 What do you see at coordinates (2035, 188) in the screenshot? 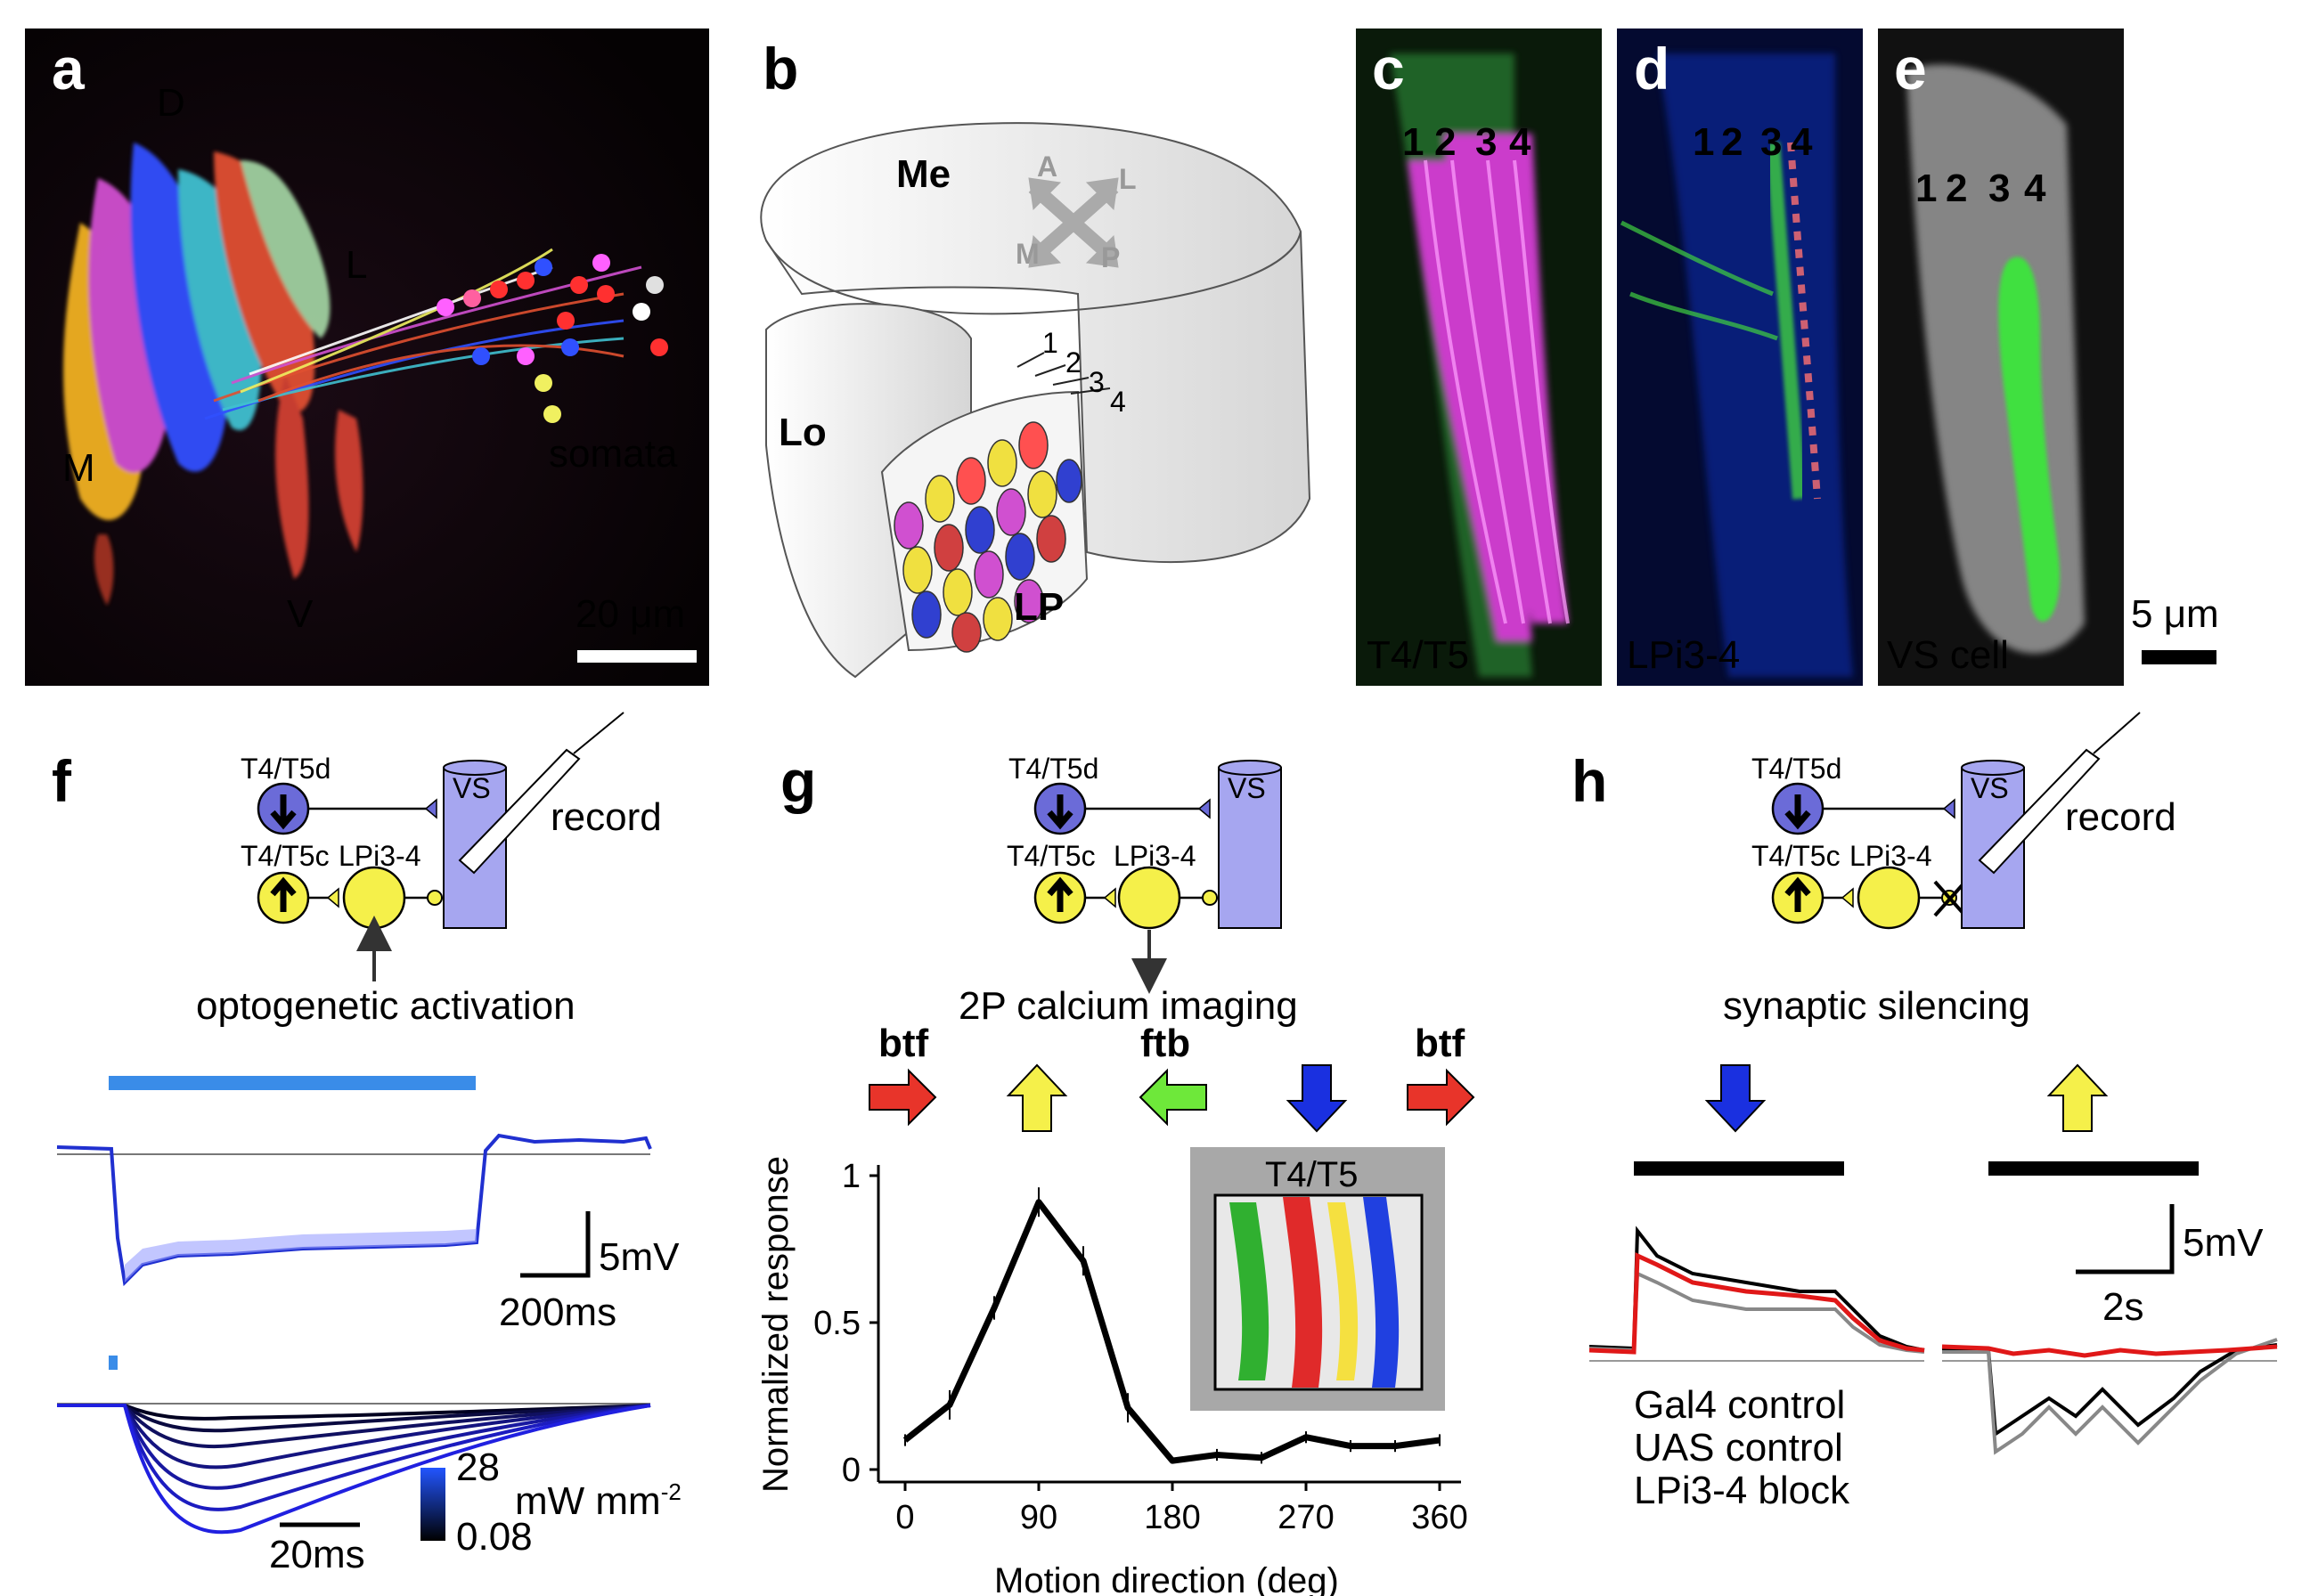
I see `layer-e-4: 4` at bounding box center [2035, 188].